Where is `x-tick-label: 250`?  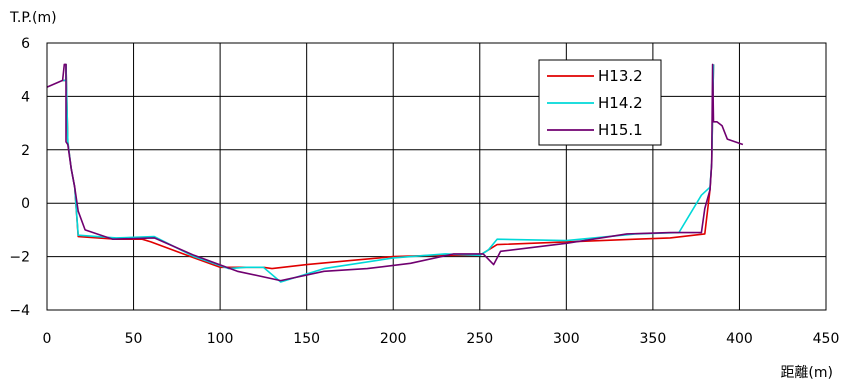 x-tick-label: 250 is located at coordinates (479, 339).